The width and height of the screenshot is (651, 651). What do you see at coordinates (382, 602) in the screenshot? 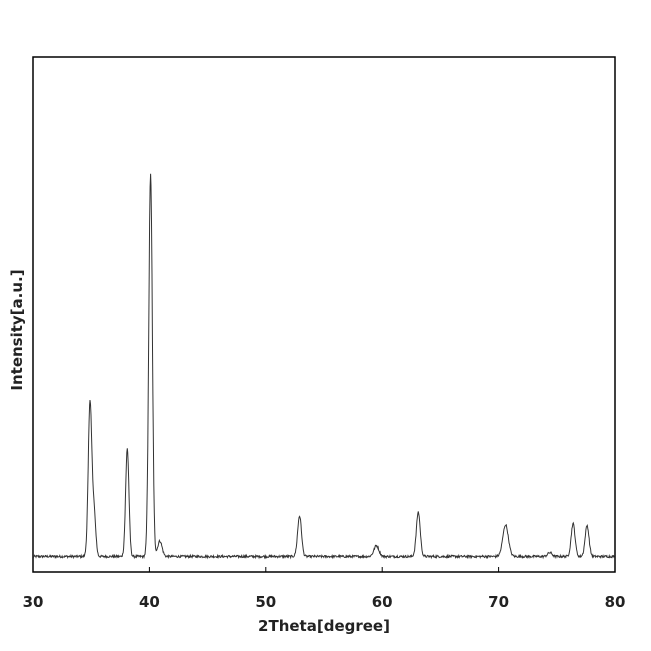
I see `x-tick-label-60: 60` at bounding box center [382, 602].